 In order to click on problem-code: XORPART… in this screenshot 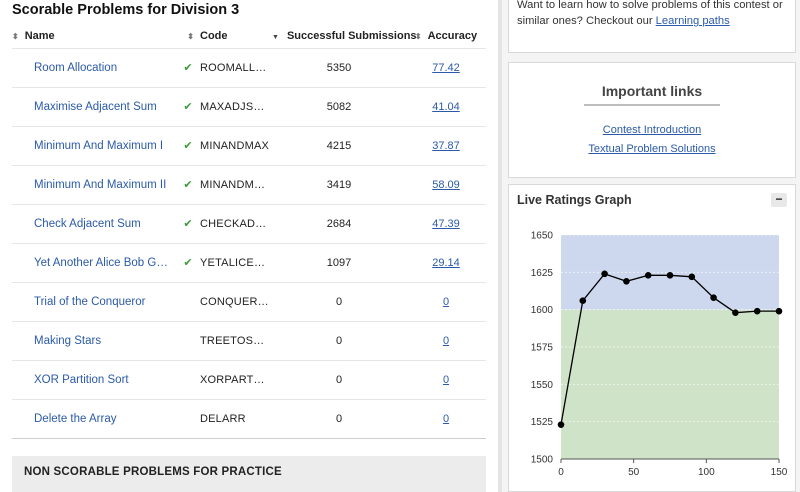, I will do `click(236, 380)`.